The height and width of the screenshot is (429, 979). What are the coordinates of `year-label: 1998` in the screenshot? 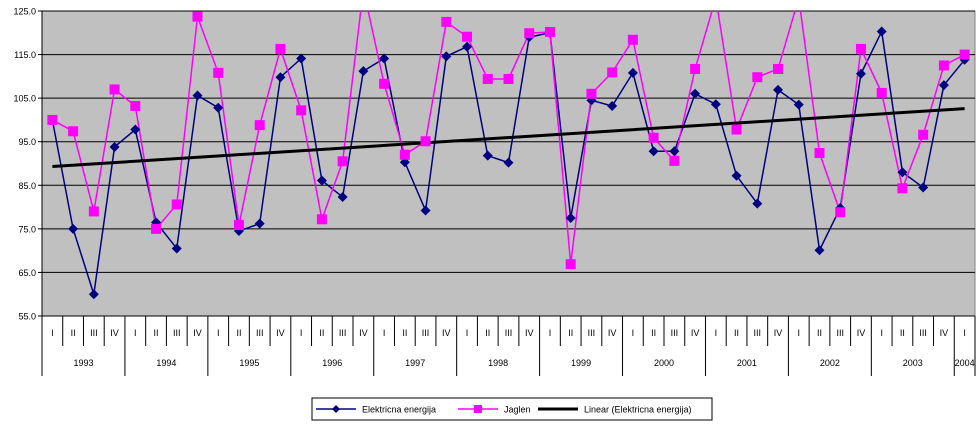 It's located at (498, 363).